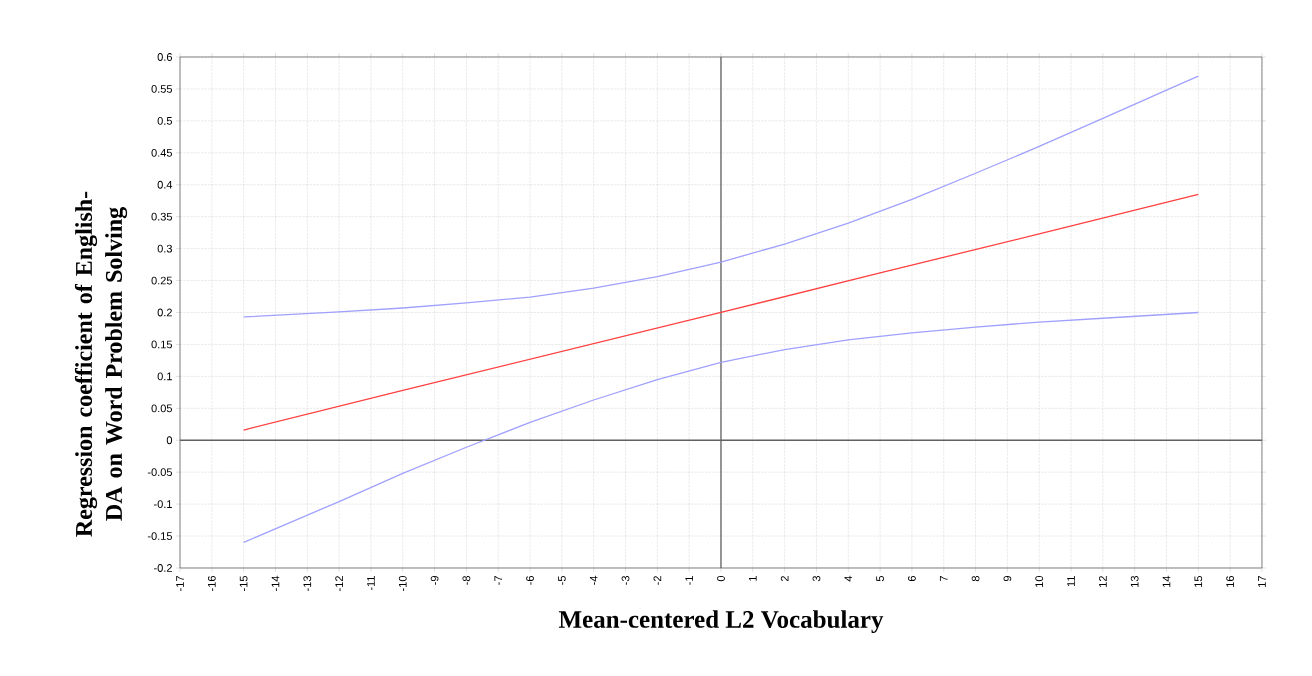  I want to click on x-tick-label: 5, so click(880, 578).